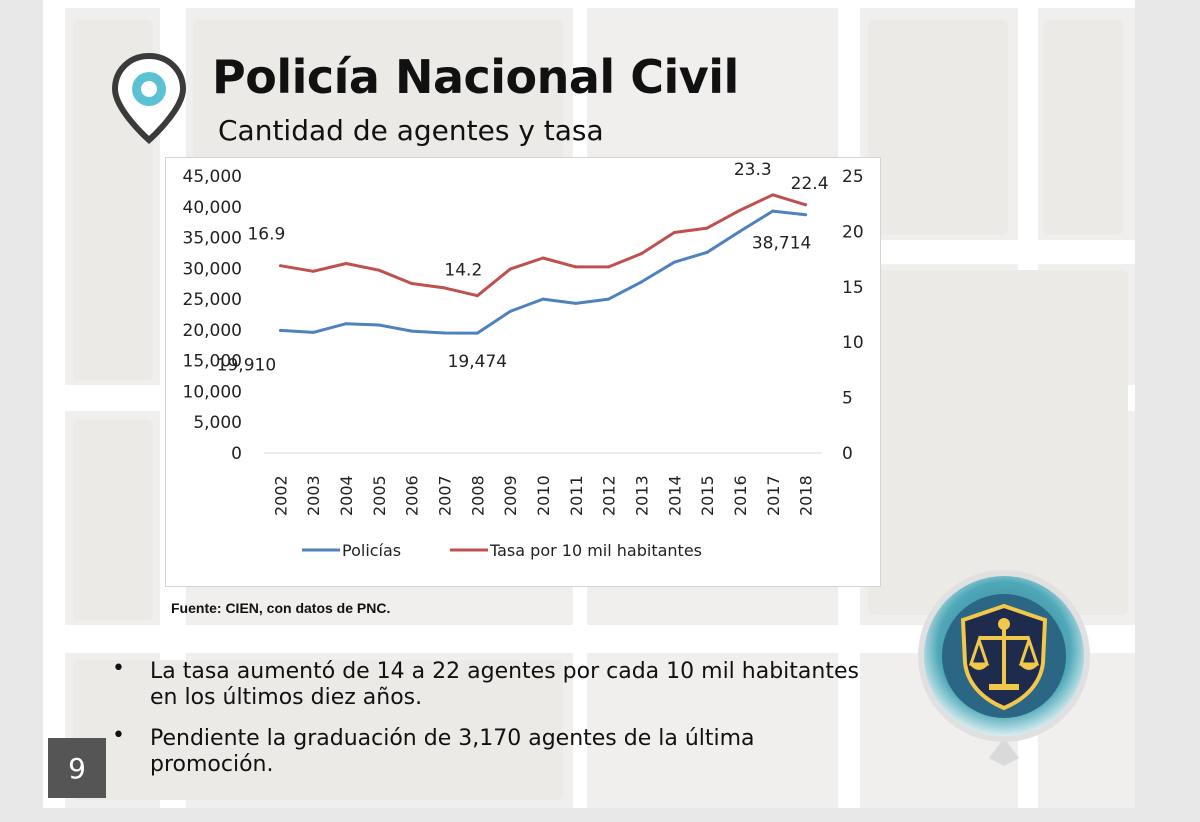 The image size is (1200, 822). What do you see at coordinates (773, 495) in the screenshot?
I see `x-tick-label: 2017` at bounding box center [773, 495].